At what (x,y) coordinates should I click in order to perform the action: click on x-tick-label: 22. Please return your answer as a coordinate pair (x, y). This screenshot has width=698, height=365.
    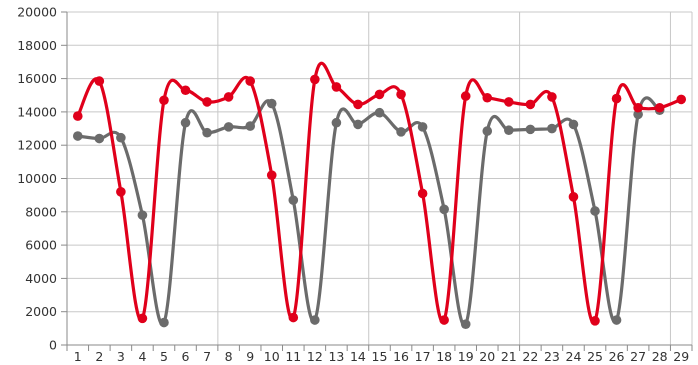
    Looking at the image, I should click on (530, 356).